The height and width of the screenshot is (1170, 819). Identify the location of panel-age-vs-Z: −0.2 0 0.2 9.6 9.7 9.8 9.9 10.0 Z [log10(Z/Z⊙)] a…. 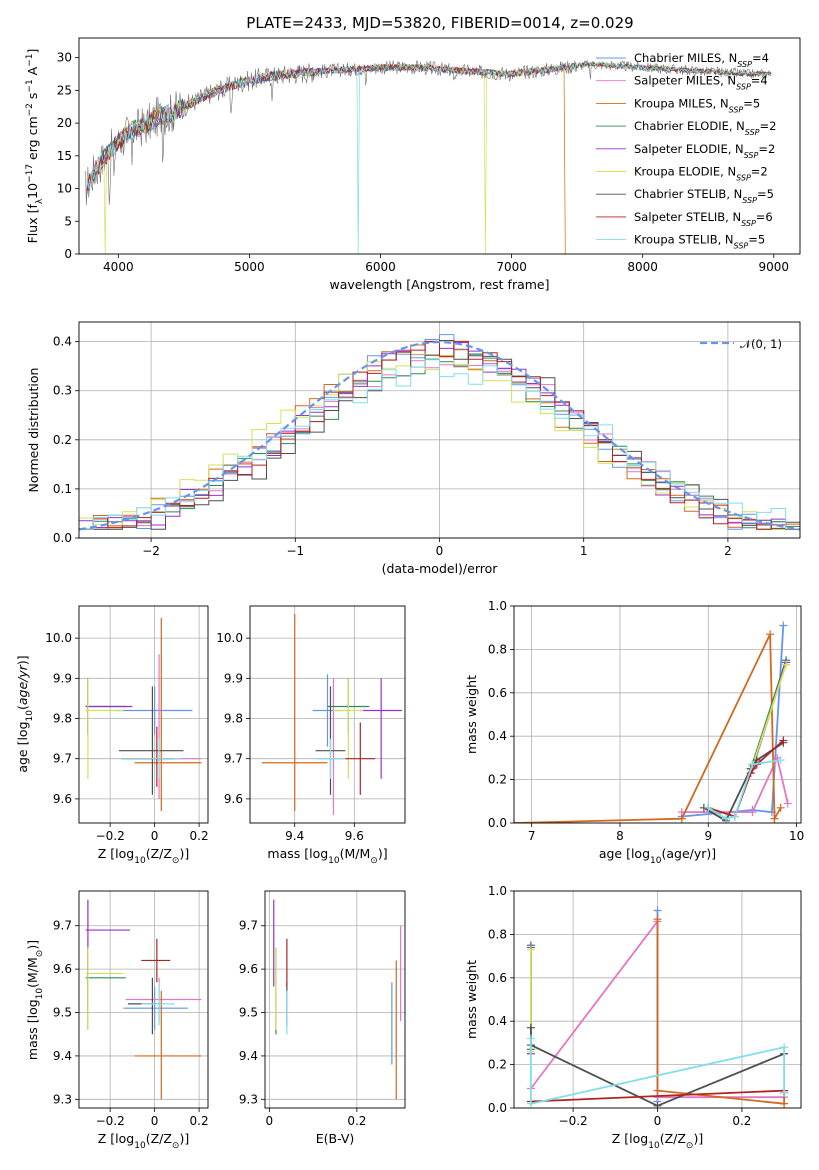
(112, 735).